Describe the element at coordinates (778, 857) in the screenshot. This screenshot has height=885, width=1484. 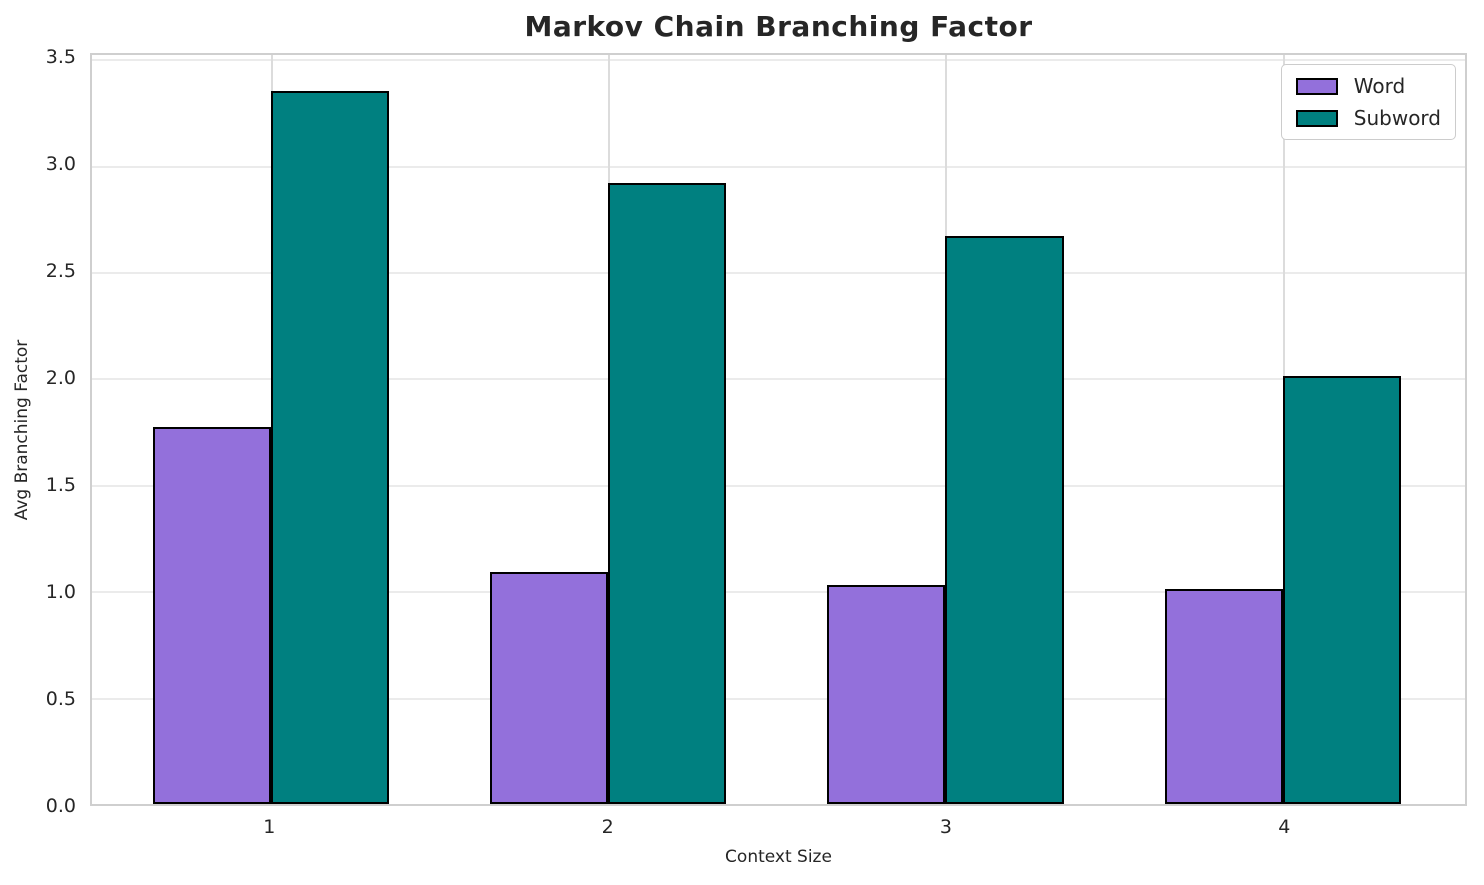
I see `x-axis-label: Context Size` at that location.